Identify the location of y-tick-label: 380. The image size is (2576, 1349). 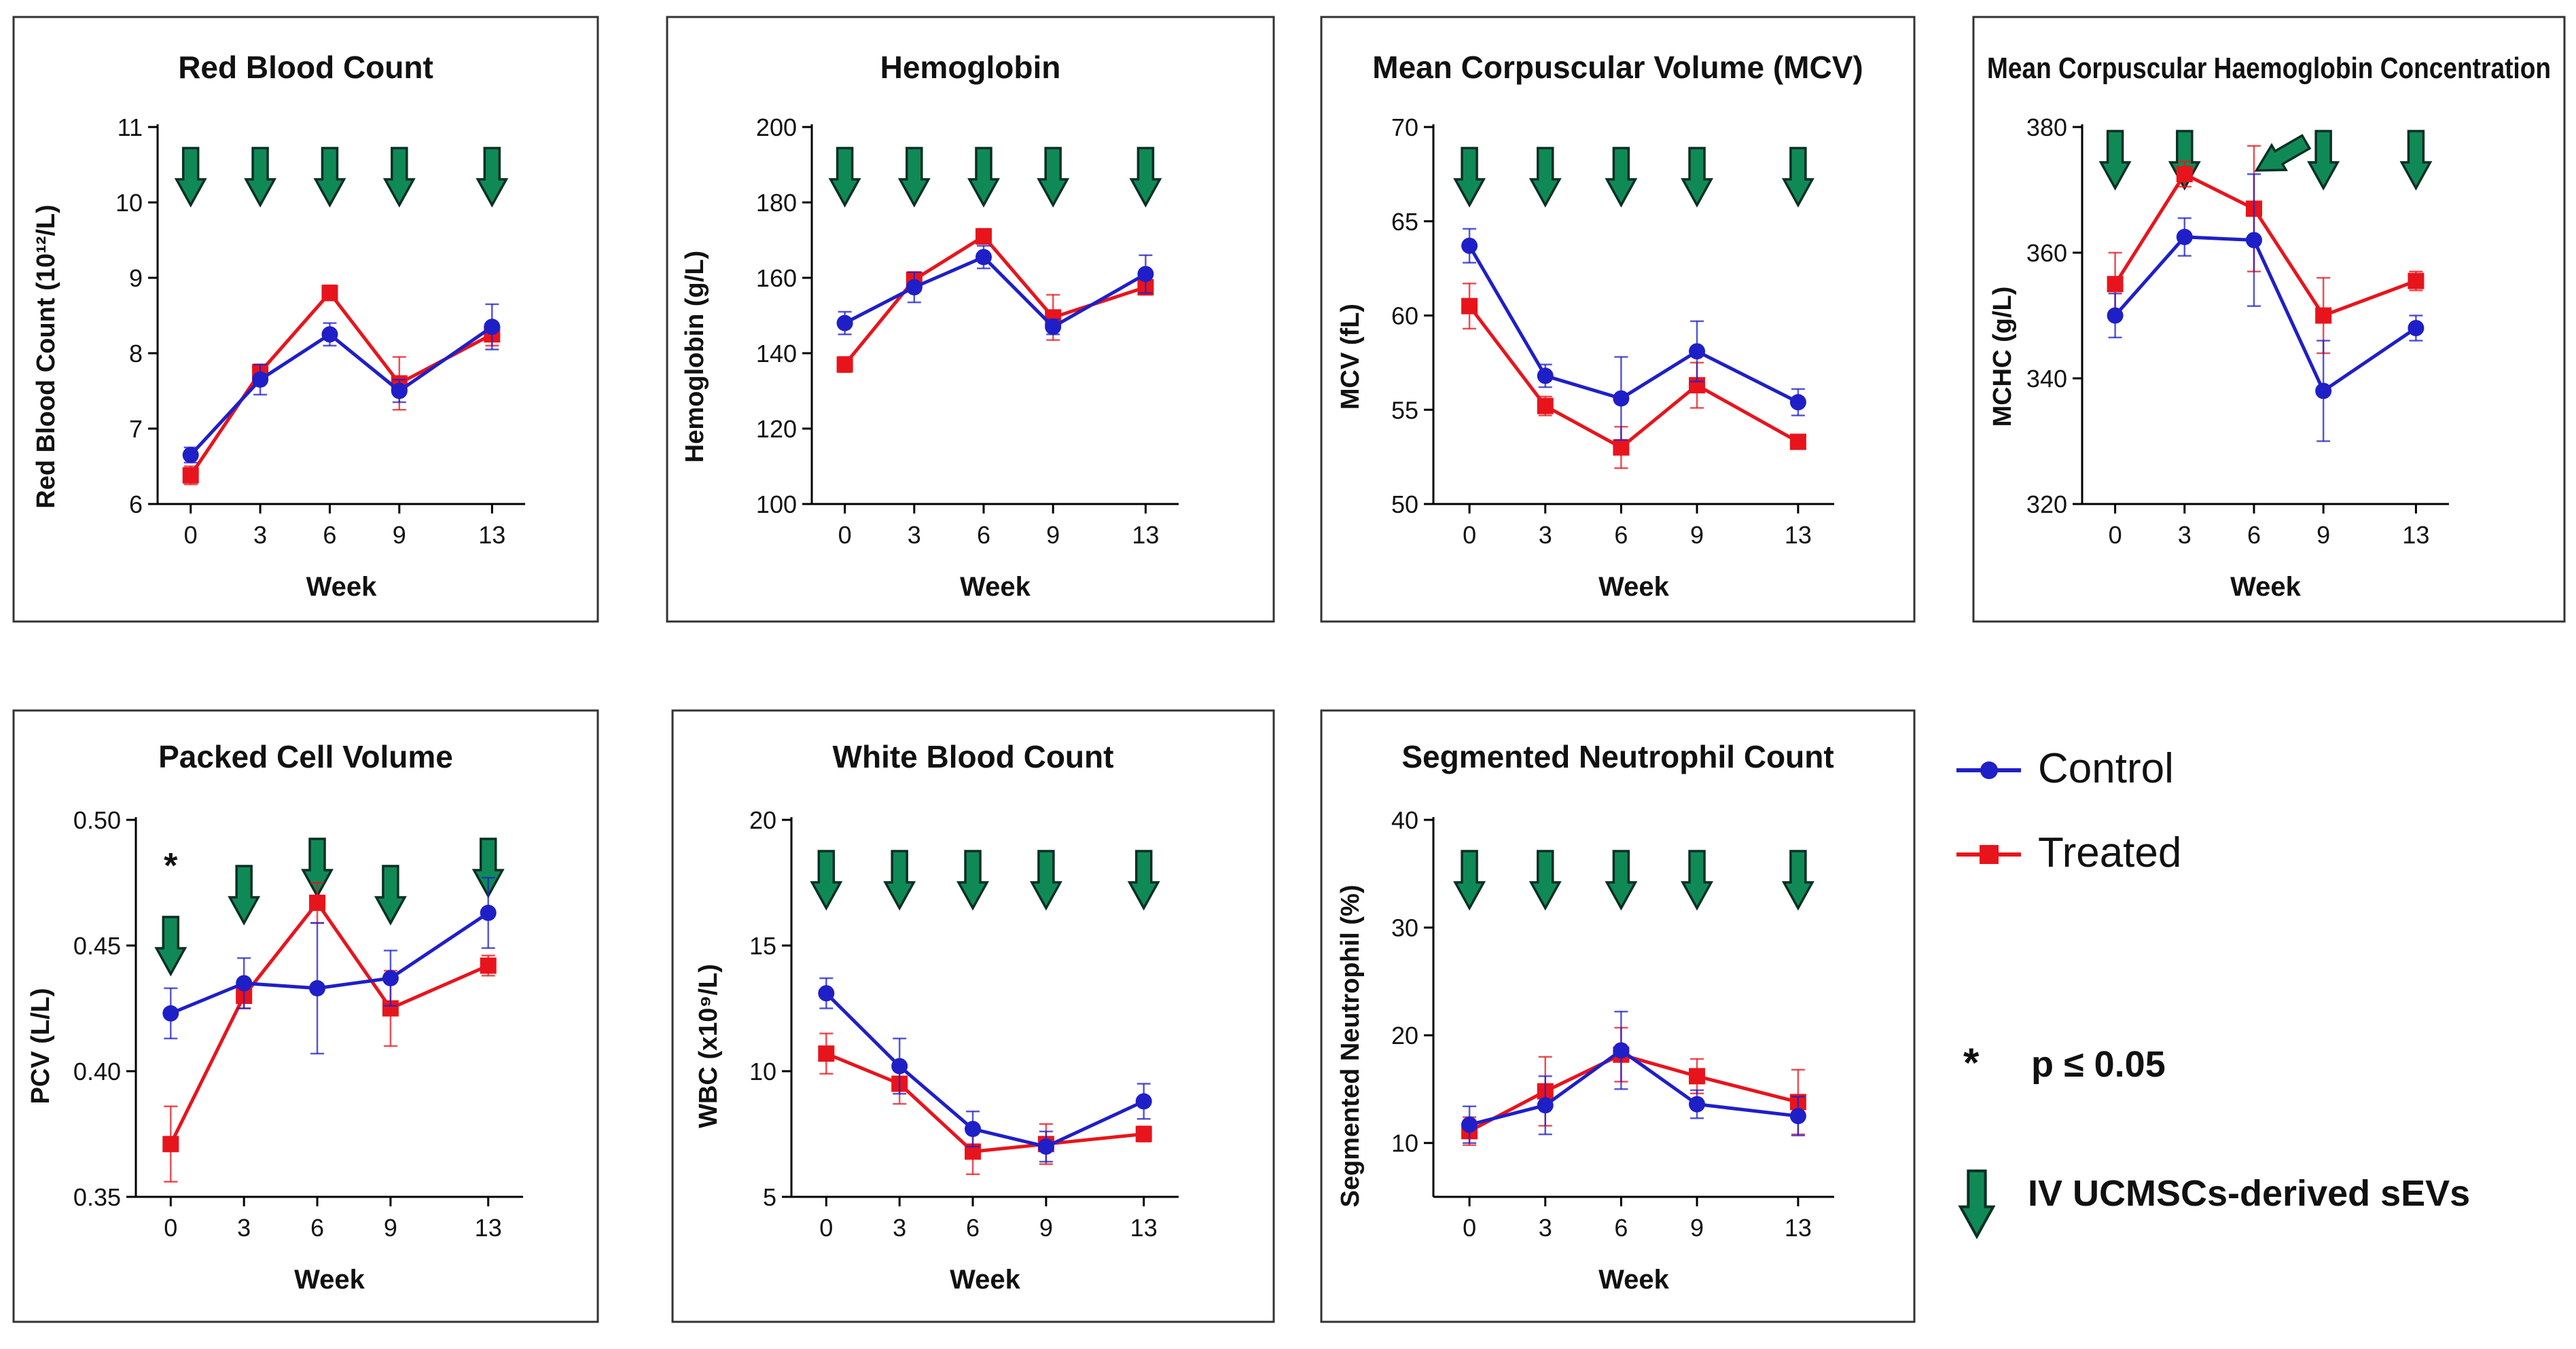
(2047, 127).